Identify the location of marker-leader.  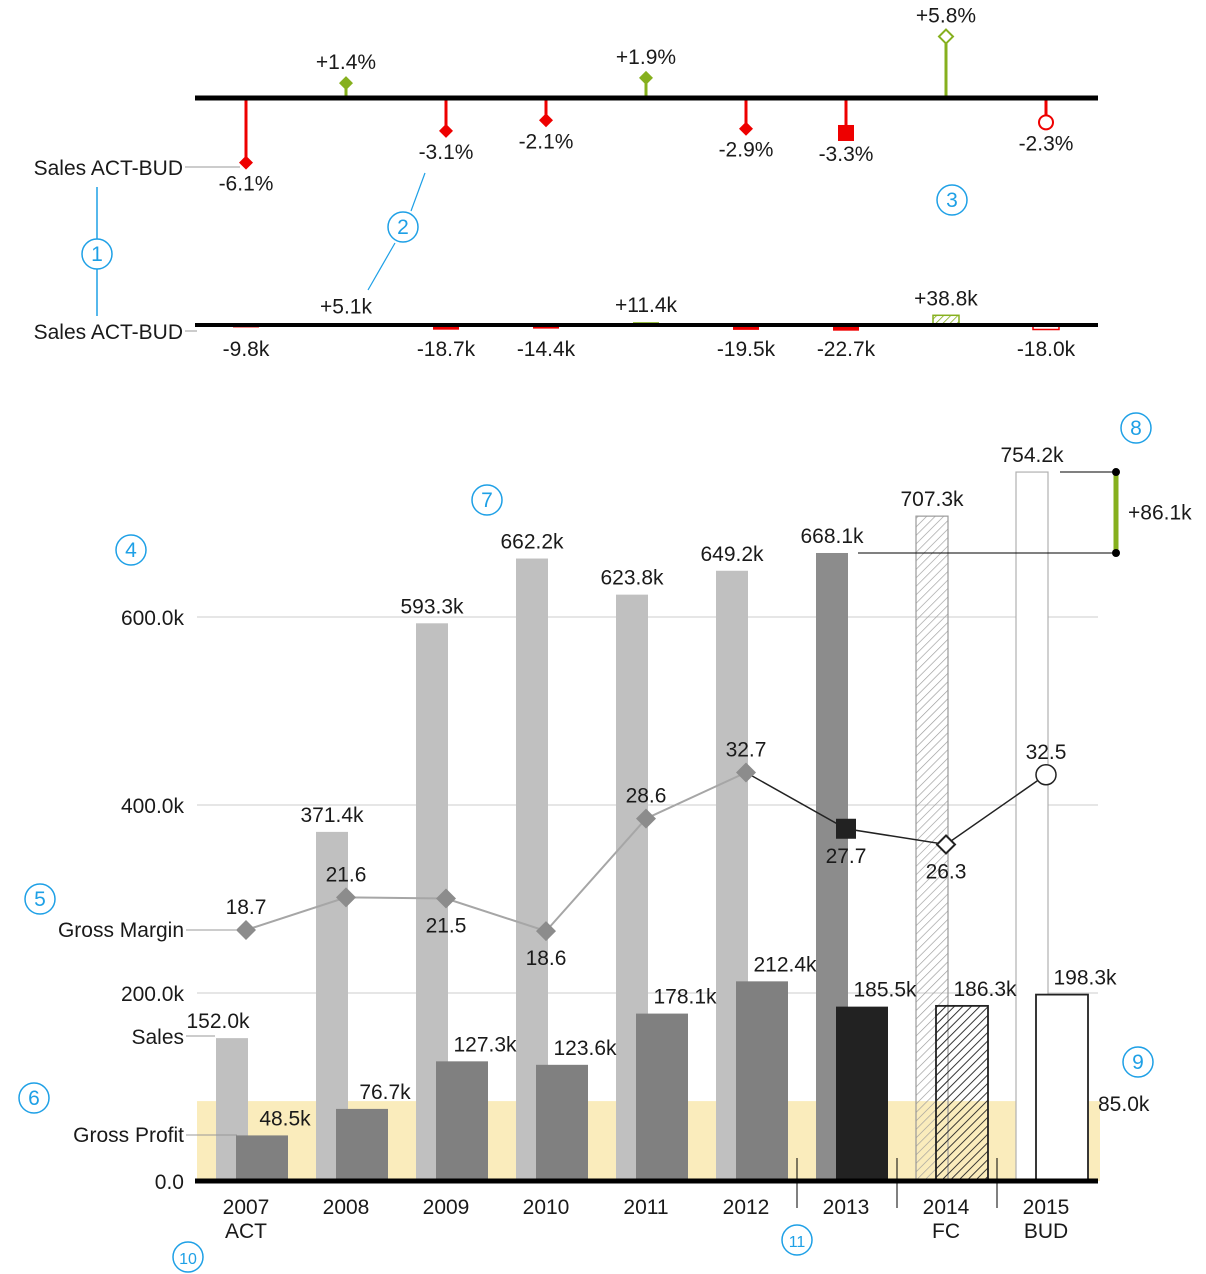
(418, 192).